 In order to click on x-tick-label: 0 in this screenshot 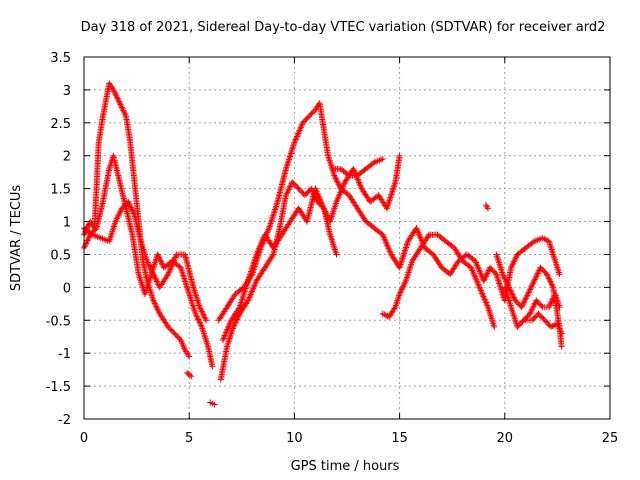, I will do `click(84, 438)`.